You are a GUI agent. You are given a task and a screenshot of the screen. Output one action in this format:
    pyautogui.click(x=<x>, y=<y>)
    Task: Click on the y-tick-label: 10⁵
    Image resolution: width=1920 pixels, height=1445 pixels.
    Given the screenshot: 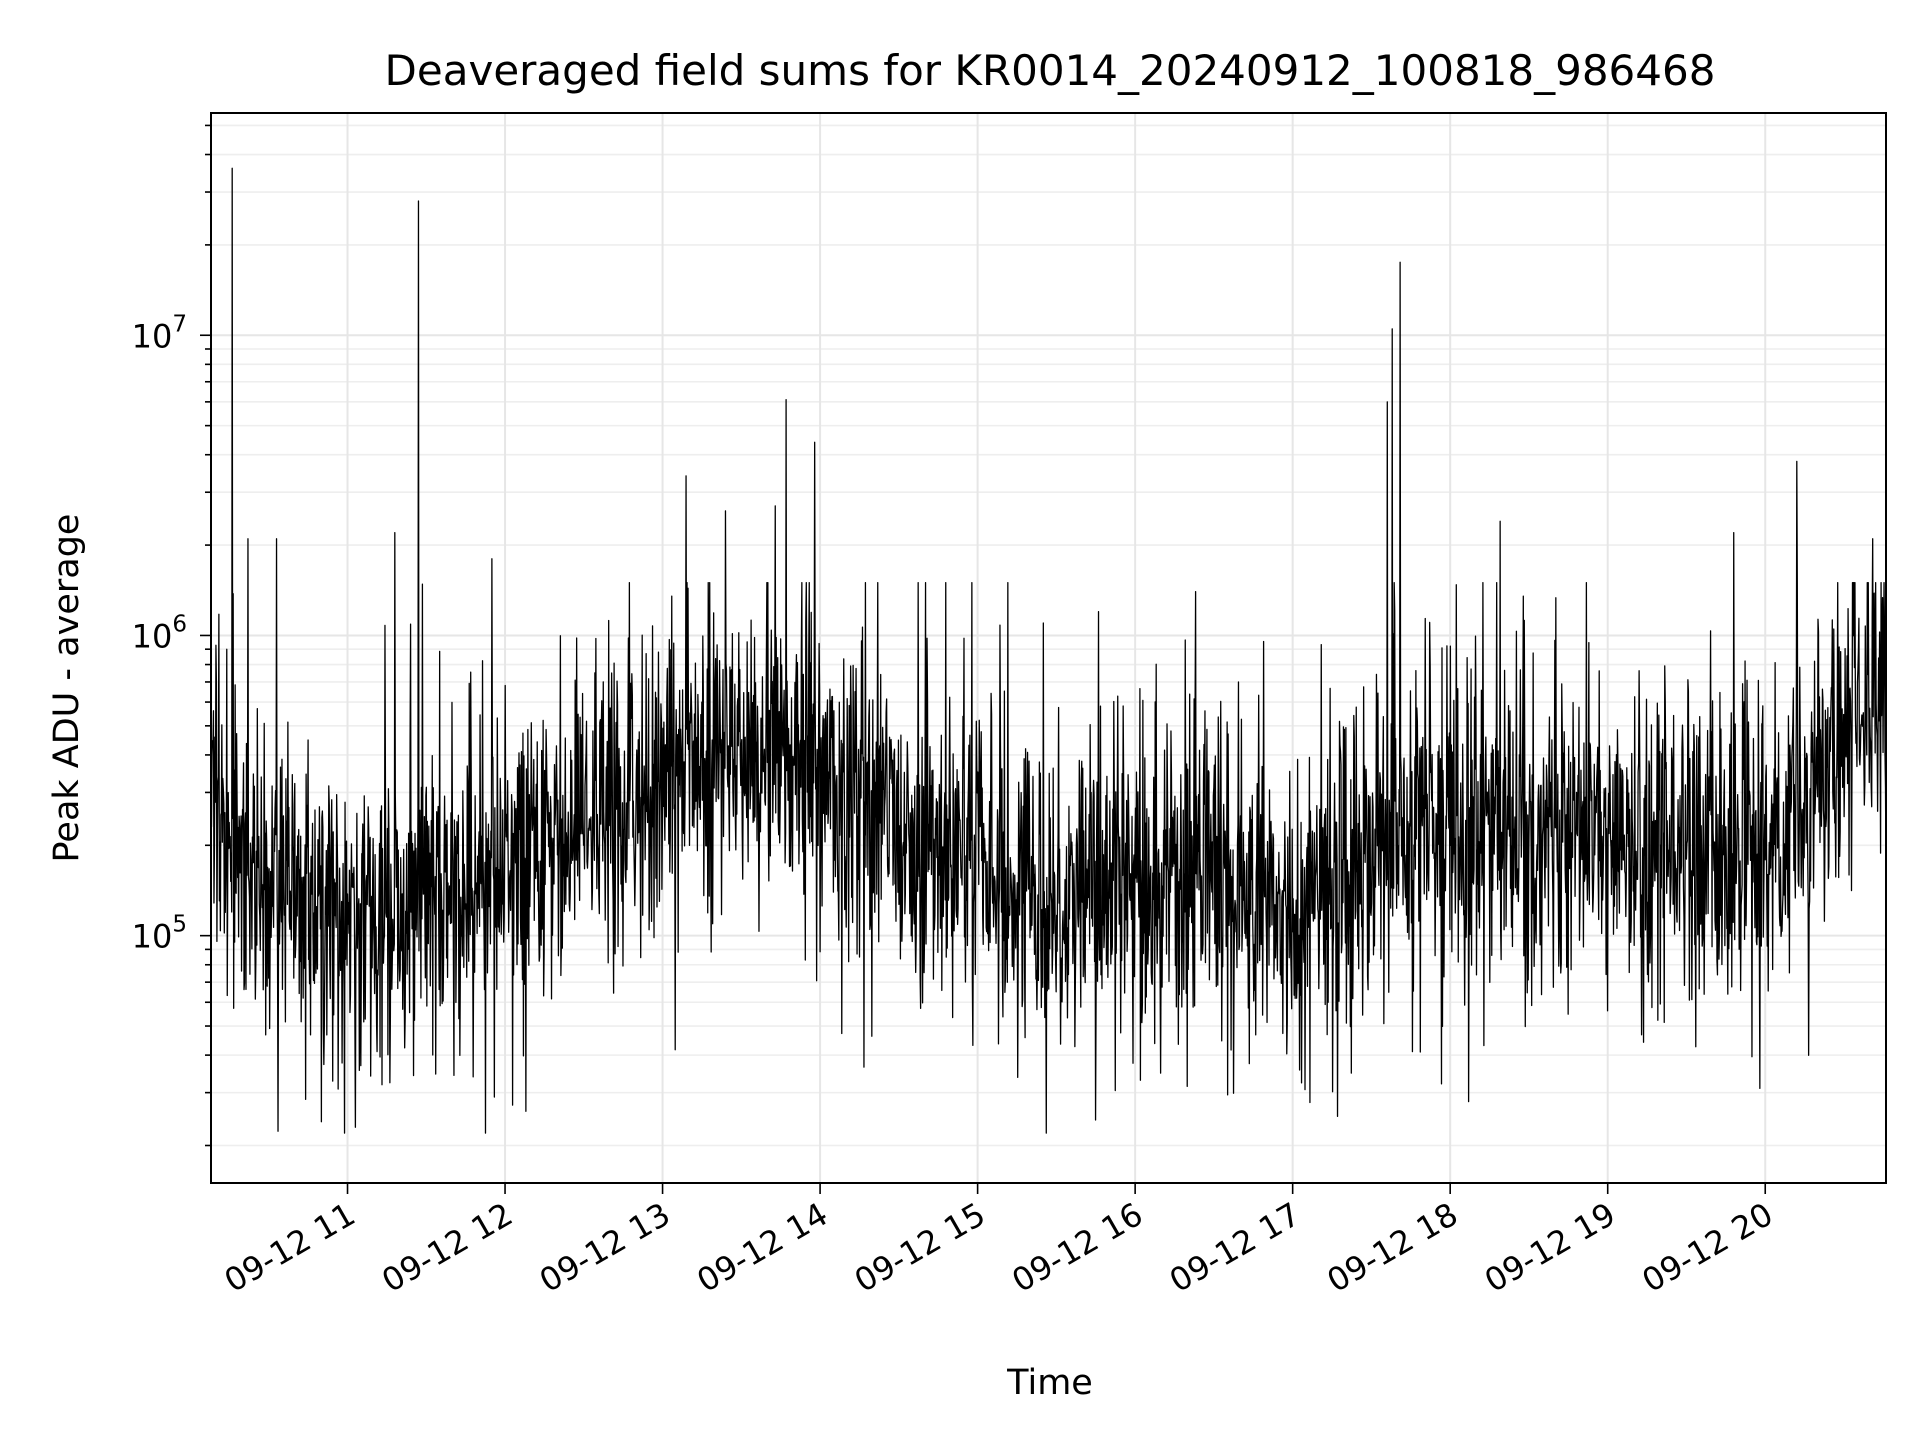 What is the action you would take?
    pyautogui.click(x=159, y=934)
    